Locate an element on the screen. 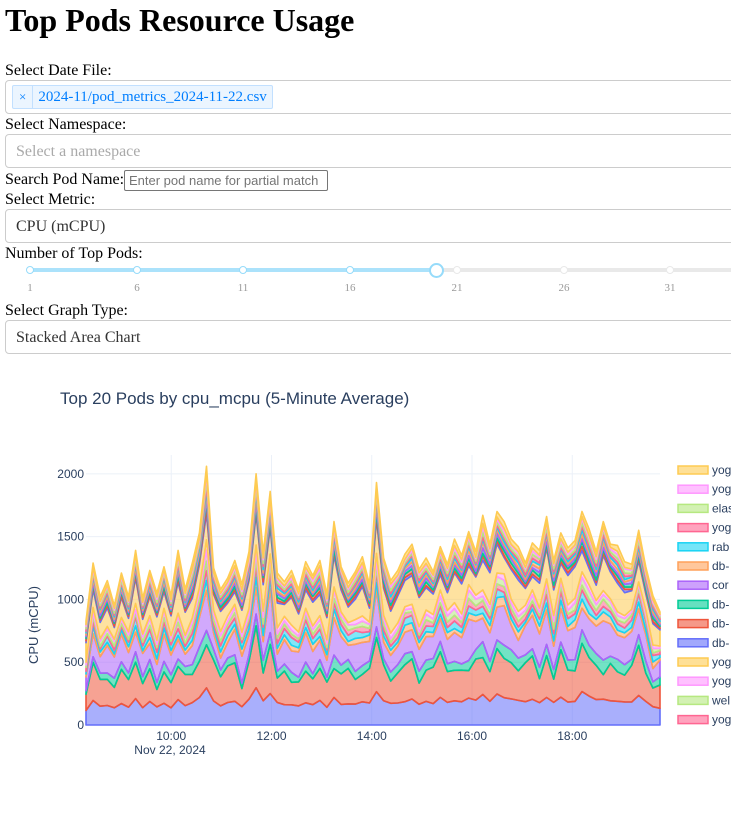 Image resolution: width=731 pixels, height=820 pixels. y-tick-label: 500 is located at coordinates (74, 662).